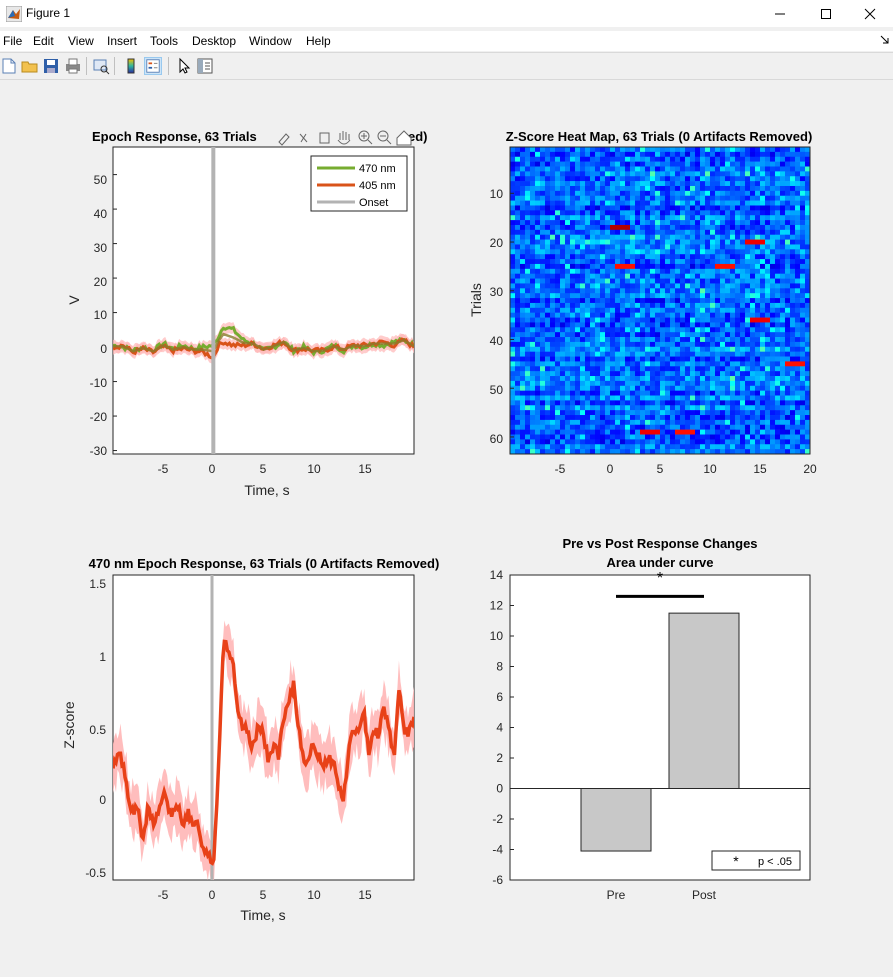 The width and height of the screenshot is (893, 977). Describe the element at coordinates (704, 700) in the screenshot. I see `bar-post` at that location.